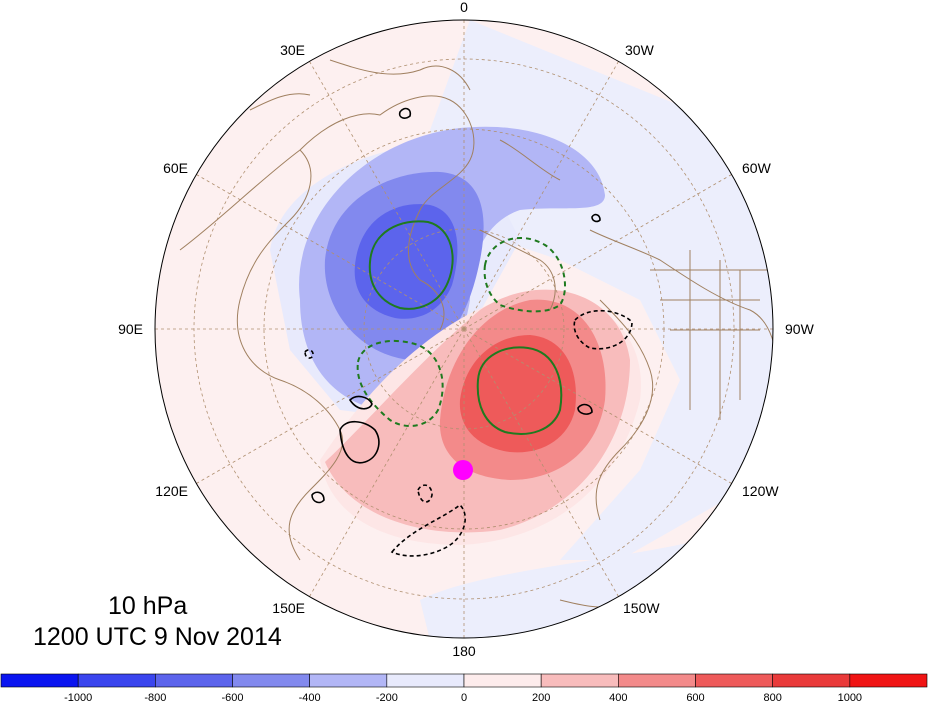  Describe the element at coordinates (232, 697) in the screenshot. I see `colorbar-tick-label: -600` at that location.